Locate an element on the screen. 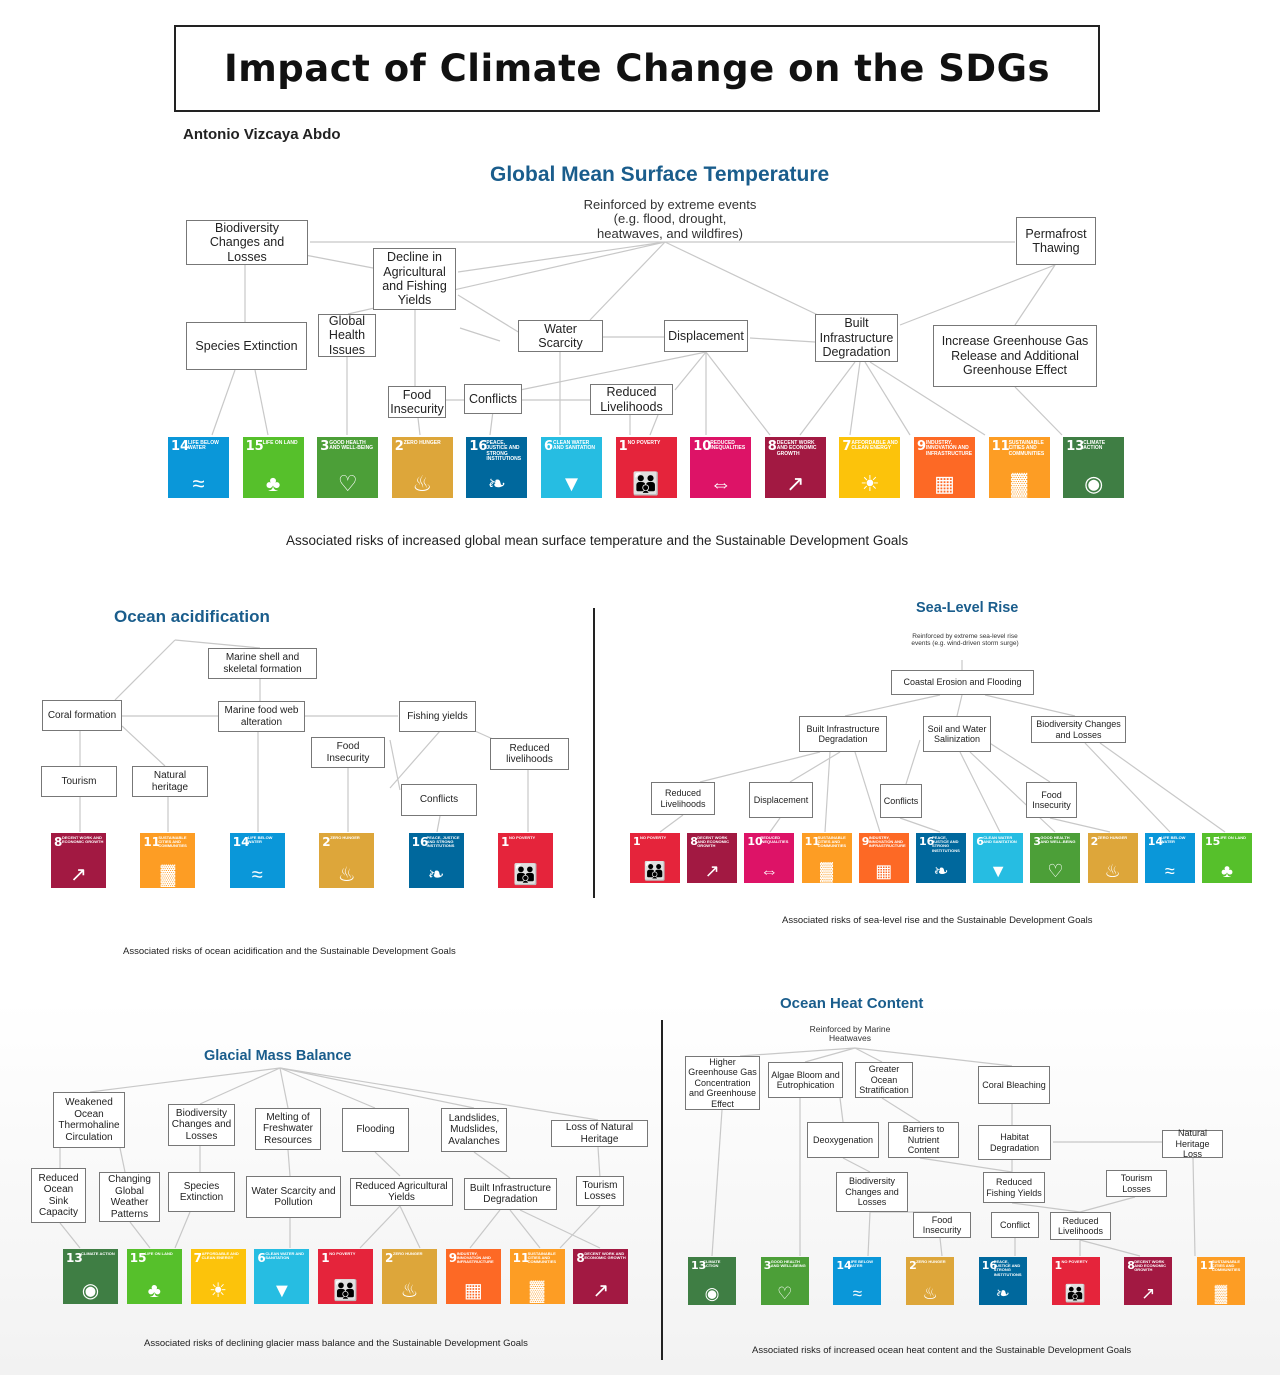 This screenshot has width=1280, height=1375. slr-box-soil: Soil and Water Salinization is located at coordinates (957, 734).